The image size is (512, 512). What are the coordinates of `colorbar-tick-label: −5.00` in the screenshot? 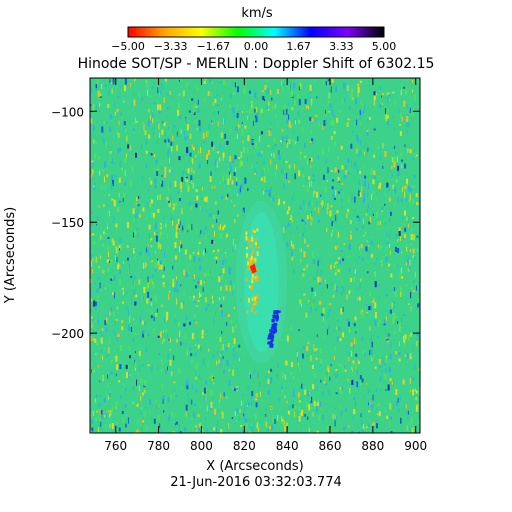 It's located at (128, 46).